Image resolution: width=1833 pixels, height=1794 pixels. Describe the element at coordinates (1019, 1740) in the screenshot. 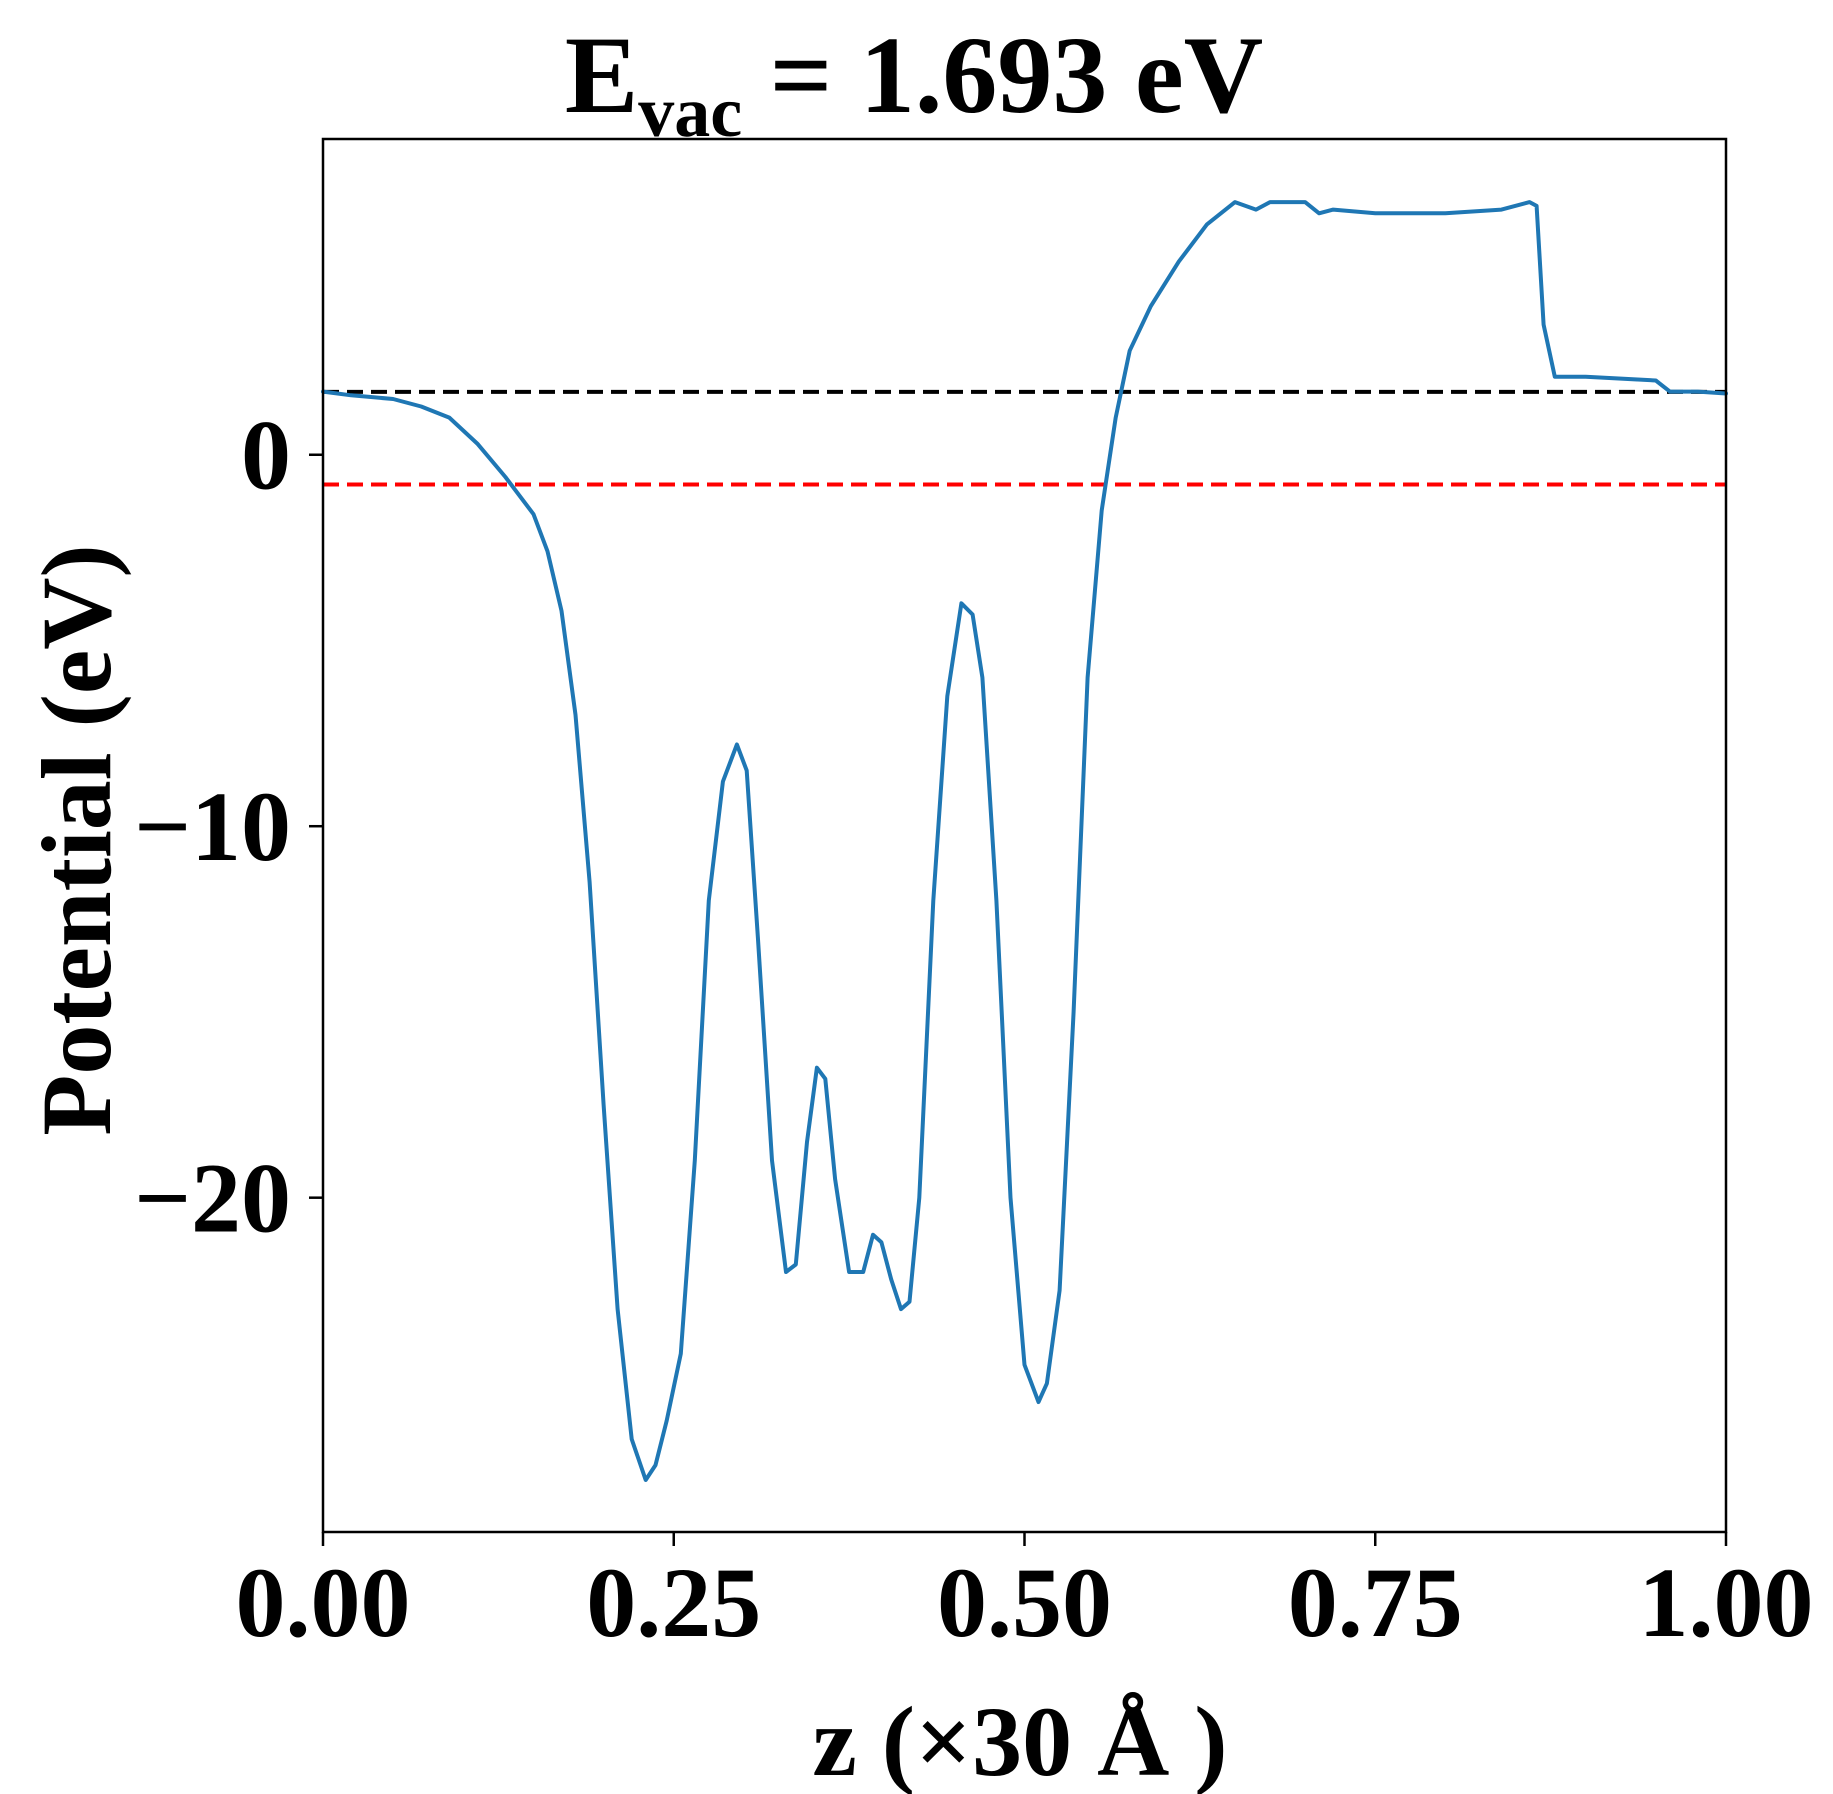

I see `x-axis-label: z (×30 Å )` at that location.